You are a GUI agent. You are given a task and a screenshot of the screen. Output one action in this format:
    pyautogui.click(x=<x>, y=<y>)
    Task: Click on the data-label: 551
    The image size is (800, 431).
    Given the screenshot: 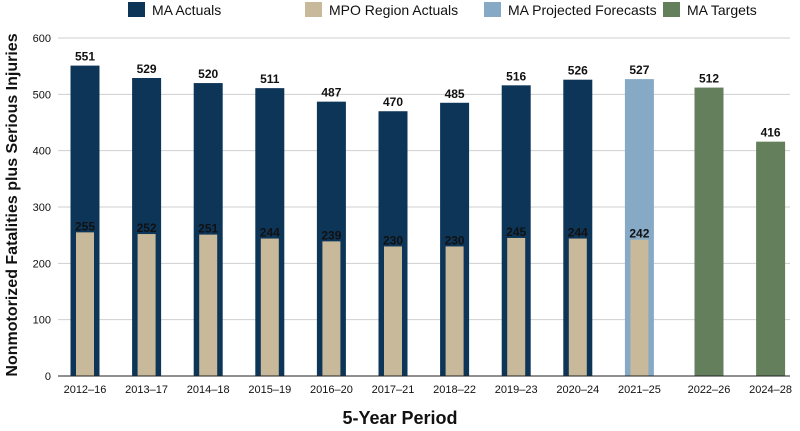 What is the action you would take?
    pyautogui.click(x=85, y=57)
    